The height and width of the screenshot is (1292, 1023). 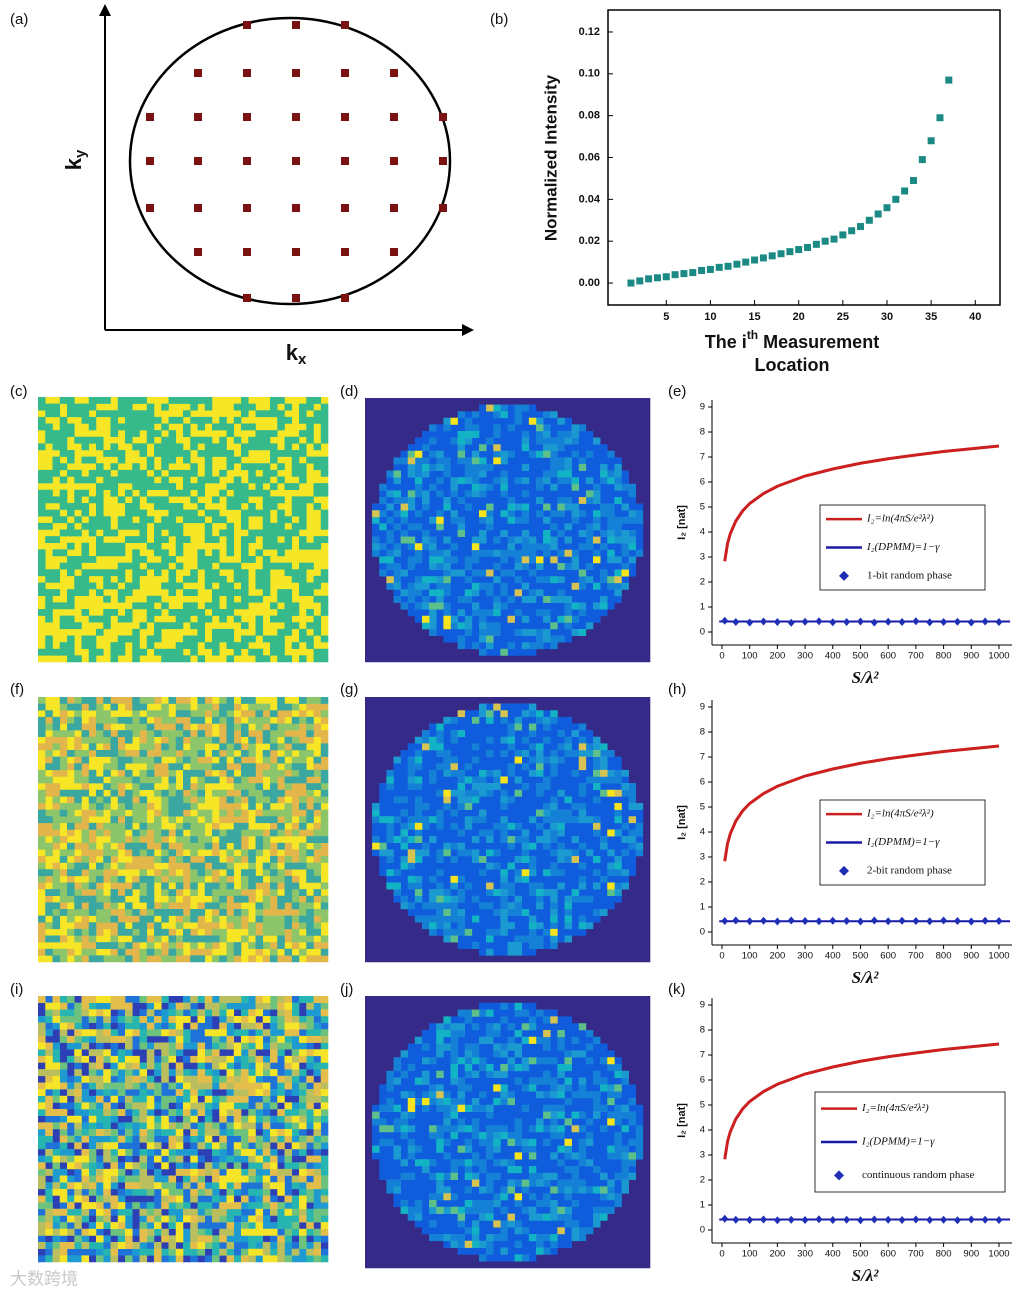 What do you see at coordinates (292, 352) in the screenshot?
I see `x-axis-label-main: k` at bounding box center [292, 352].